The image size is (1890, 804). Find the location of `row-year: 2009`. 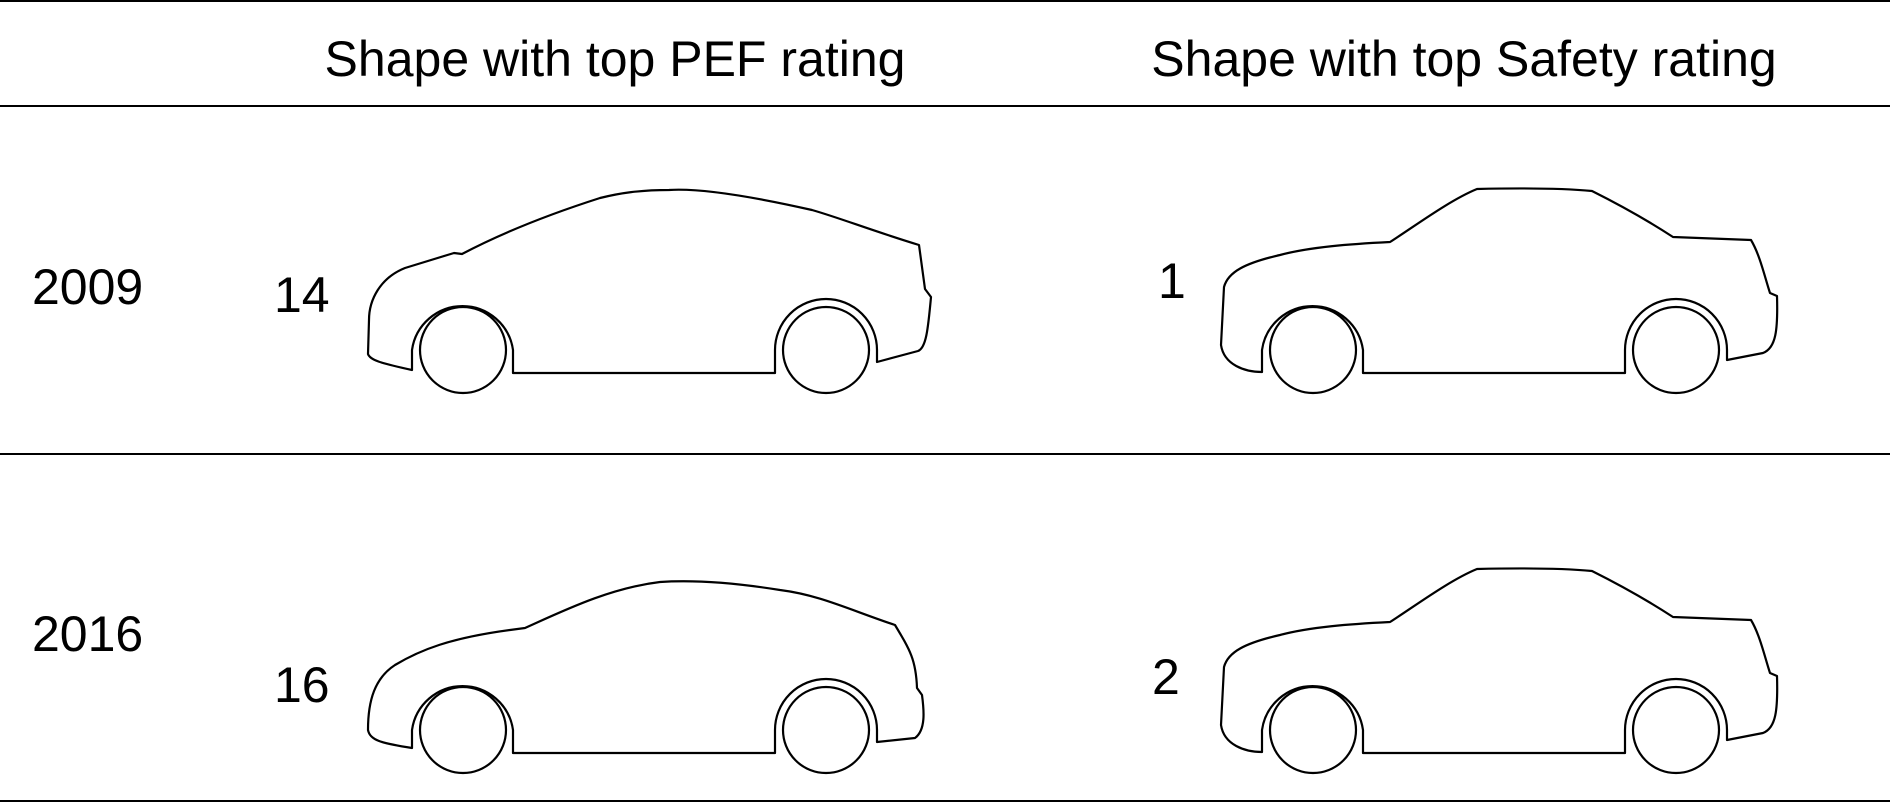

row-year: 2009 is located at coordinates (88, 287).